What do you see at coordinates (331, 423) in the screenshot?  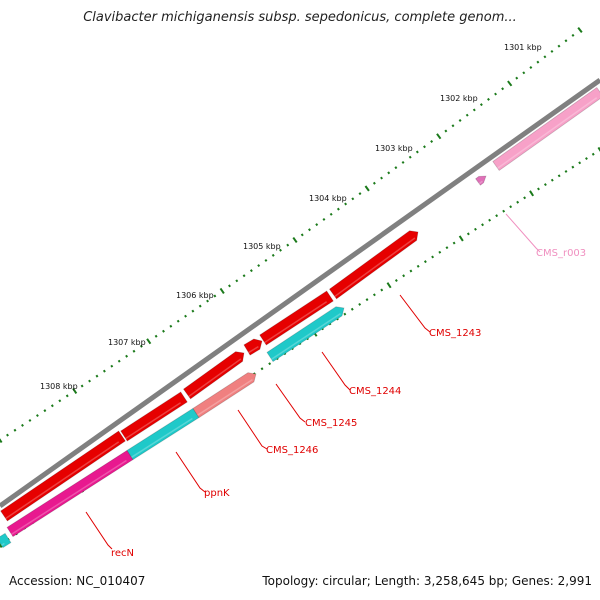 I see `gene-label-CMS_1245: CMS_1245` at bounding box center [331, 423].